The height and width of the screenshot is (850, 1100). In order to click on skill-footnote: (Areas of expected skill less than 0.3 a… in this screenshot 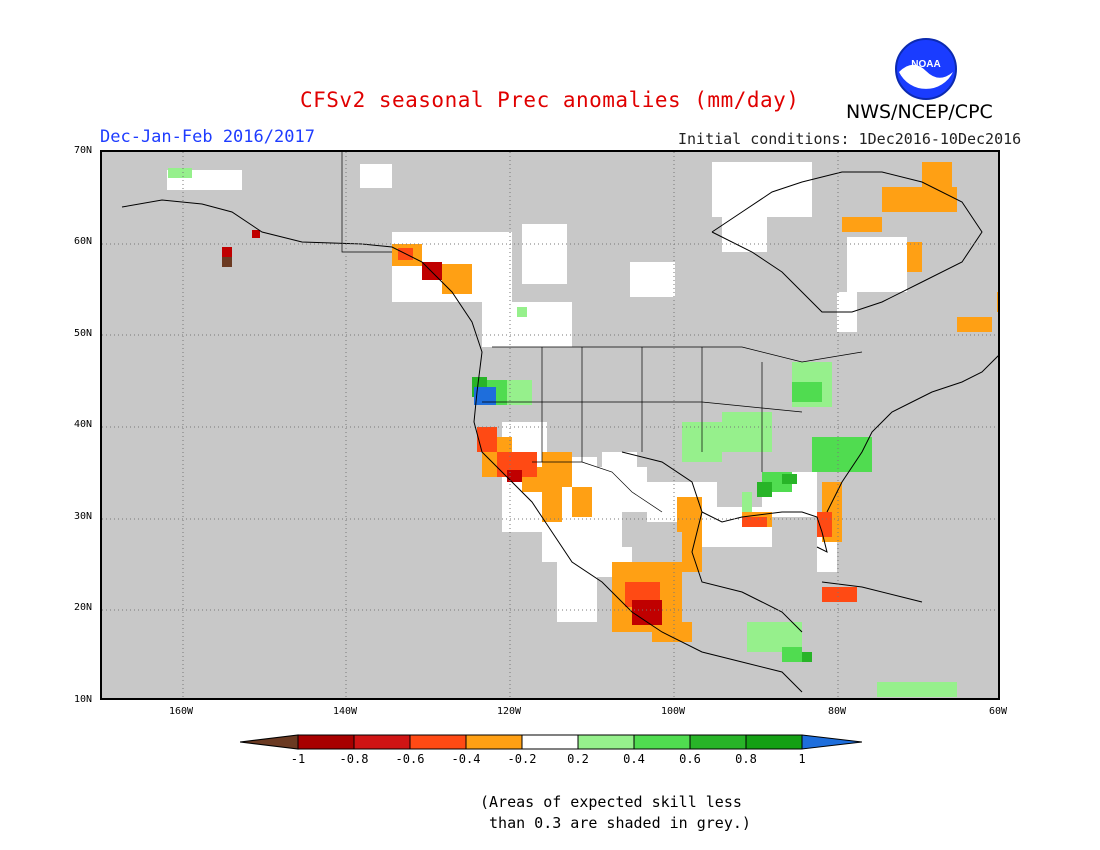, I will do `click(615, 812)`.